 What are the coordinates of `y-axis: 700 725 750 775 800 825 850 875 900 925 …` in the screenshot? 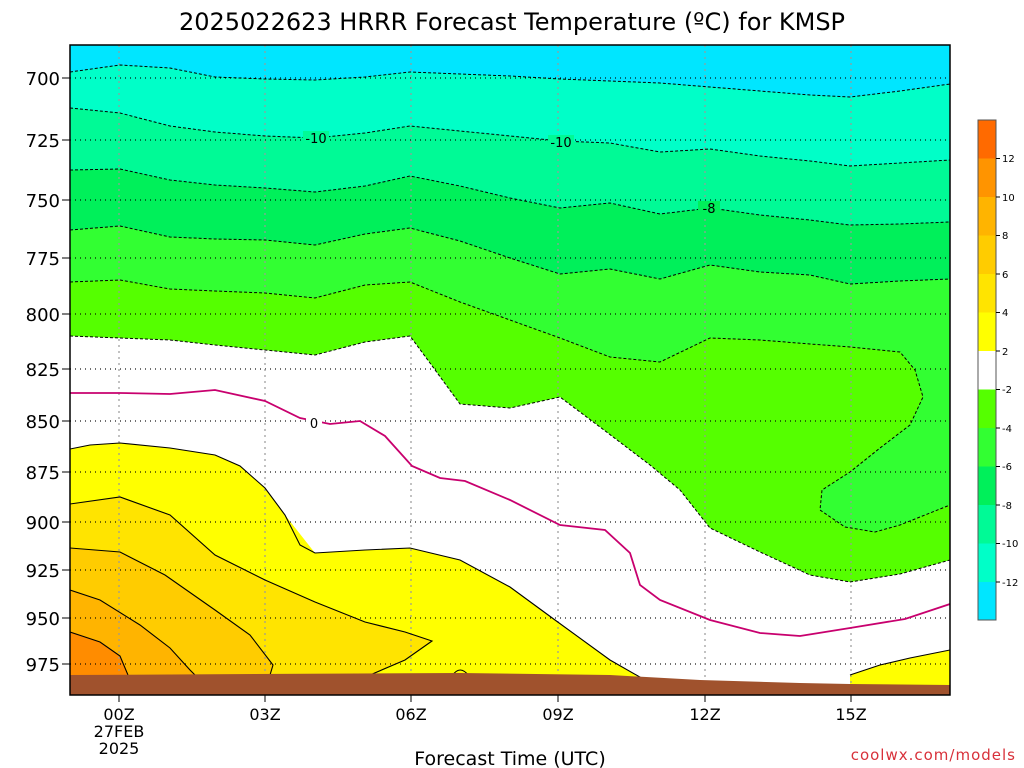 It's located at (48, 372).